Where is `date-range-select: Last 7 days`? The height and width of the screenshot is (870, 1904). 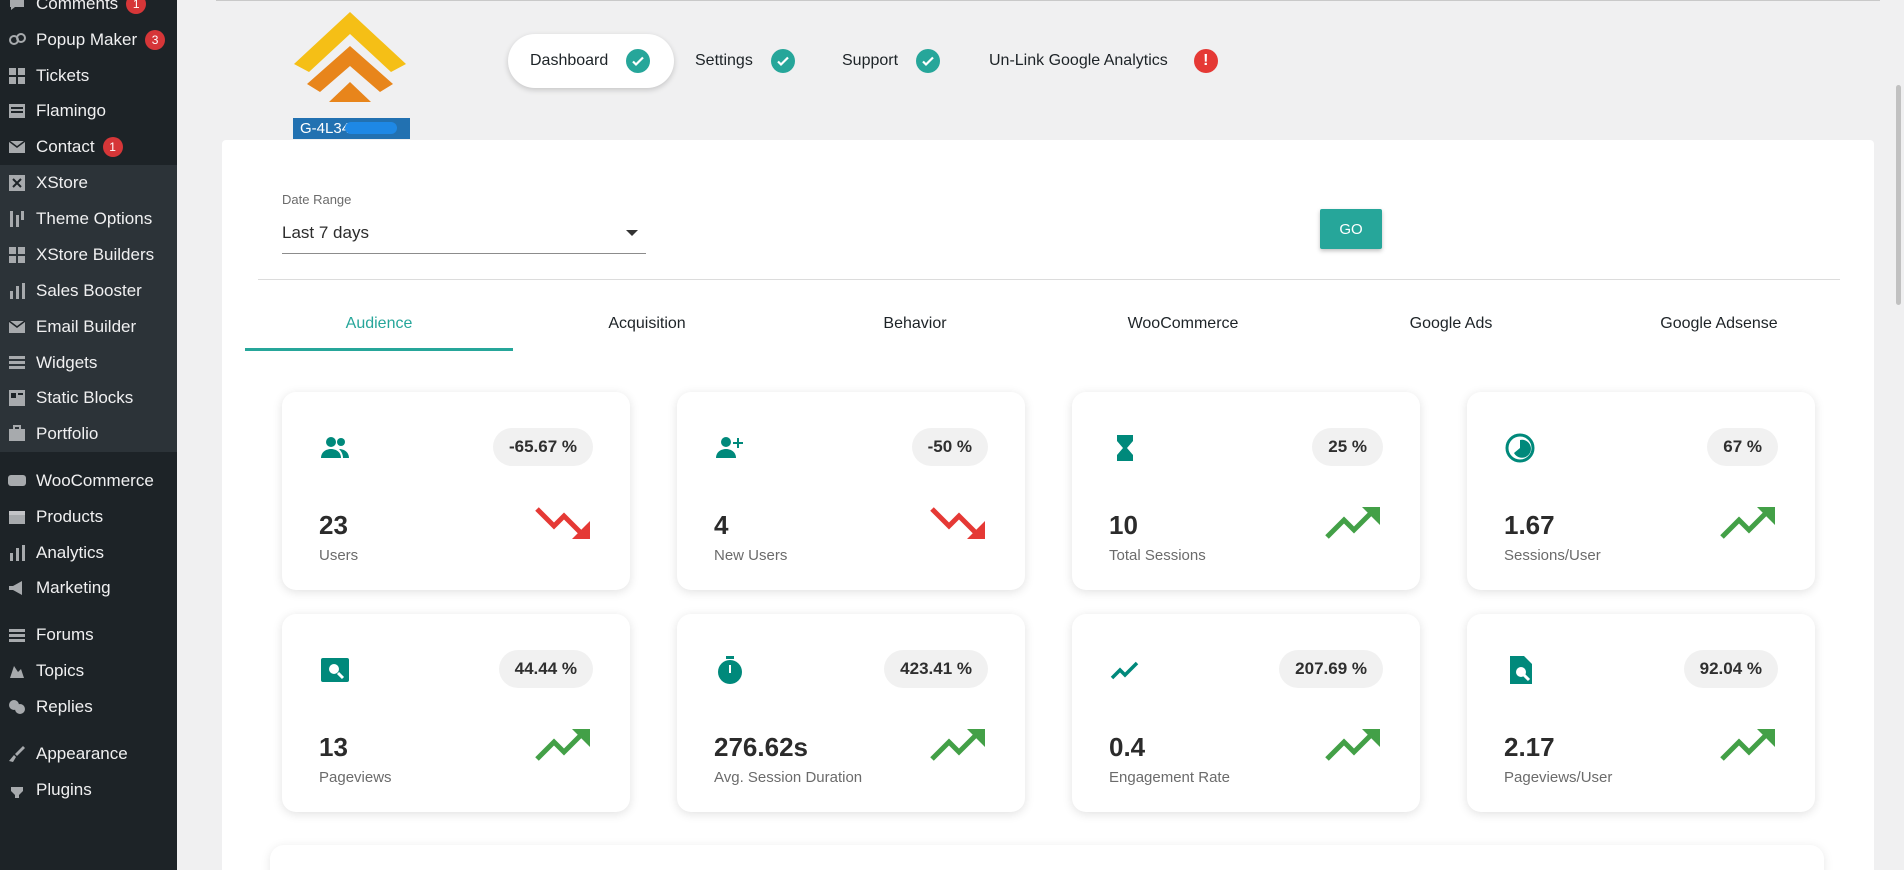 date-range-select: Last 7 days is located at coordinates (464, 233).